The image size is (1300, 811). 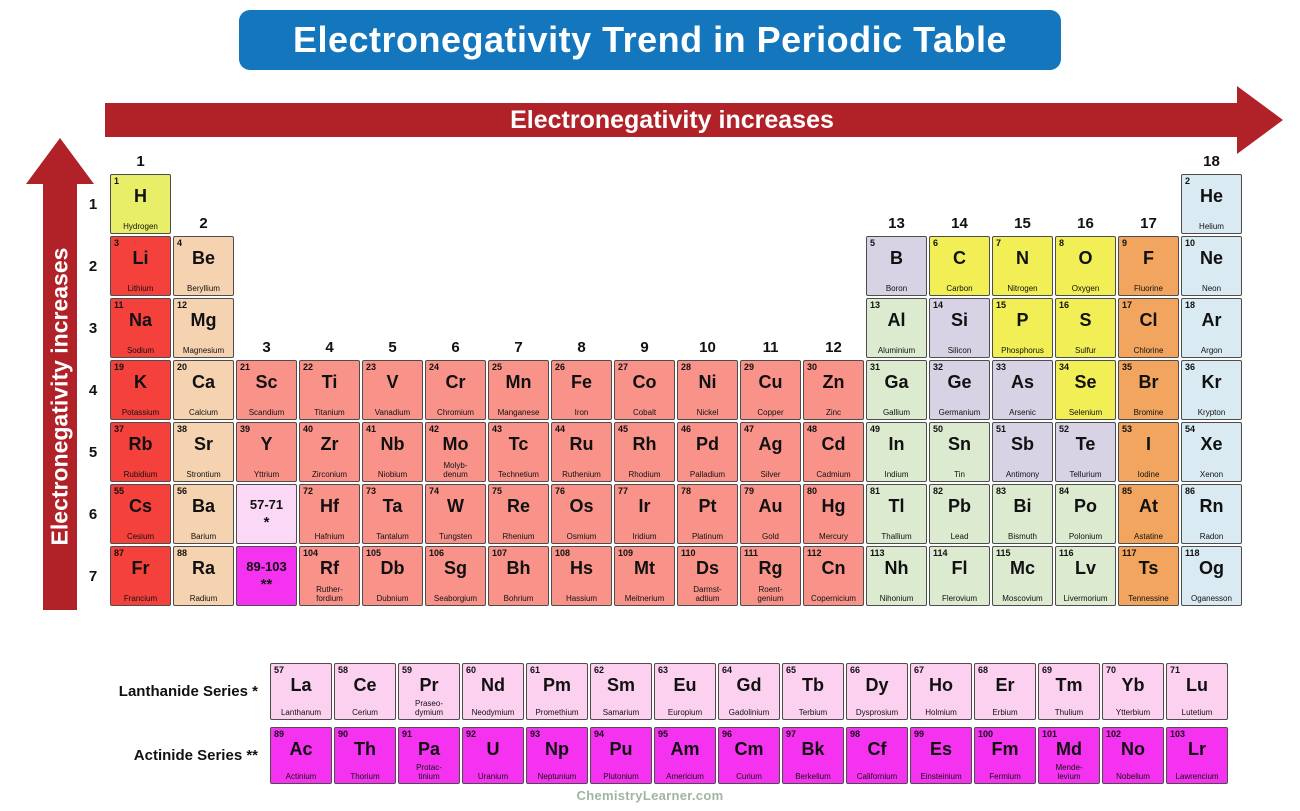 I want to click on element-Tl: 81 Tl Thallium, so click(x=896, y=514).